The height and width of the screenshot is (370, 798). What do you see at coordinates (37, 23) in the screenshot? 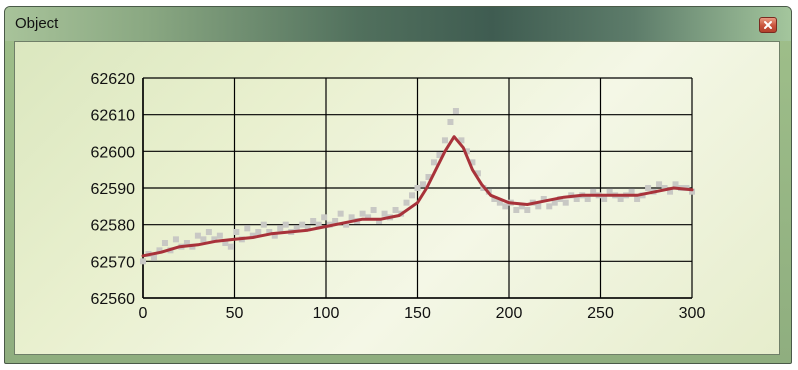
I see `window-title: Object` at bounding box center [37, 23].